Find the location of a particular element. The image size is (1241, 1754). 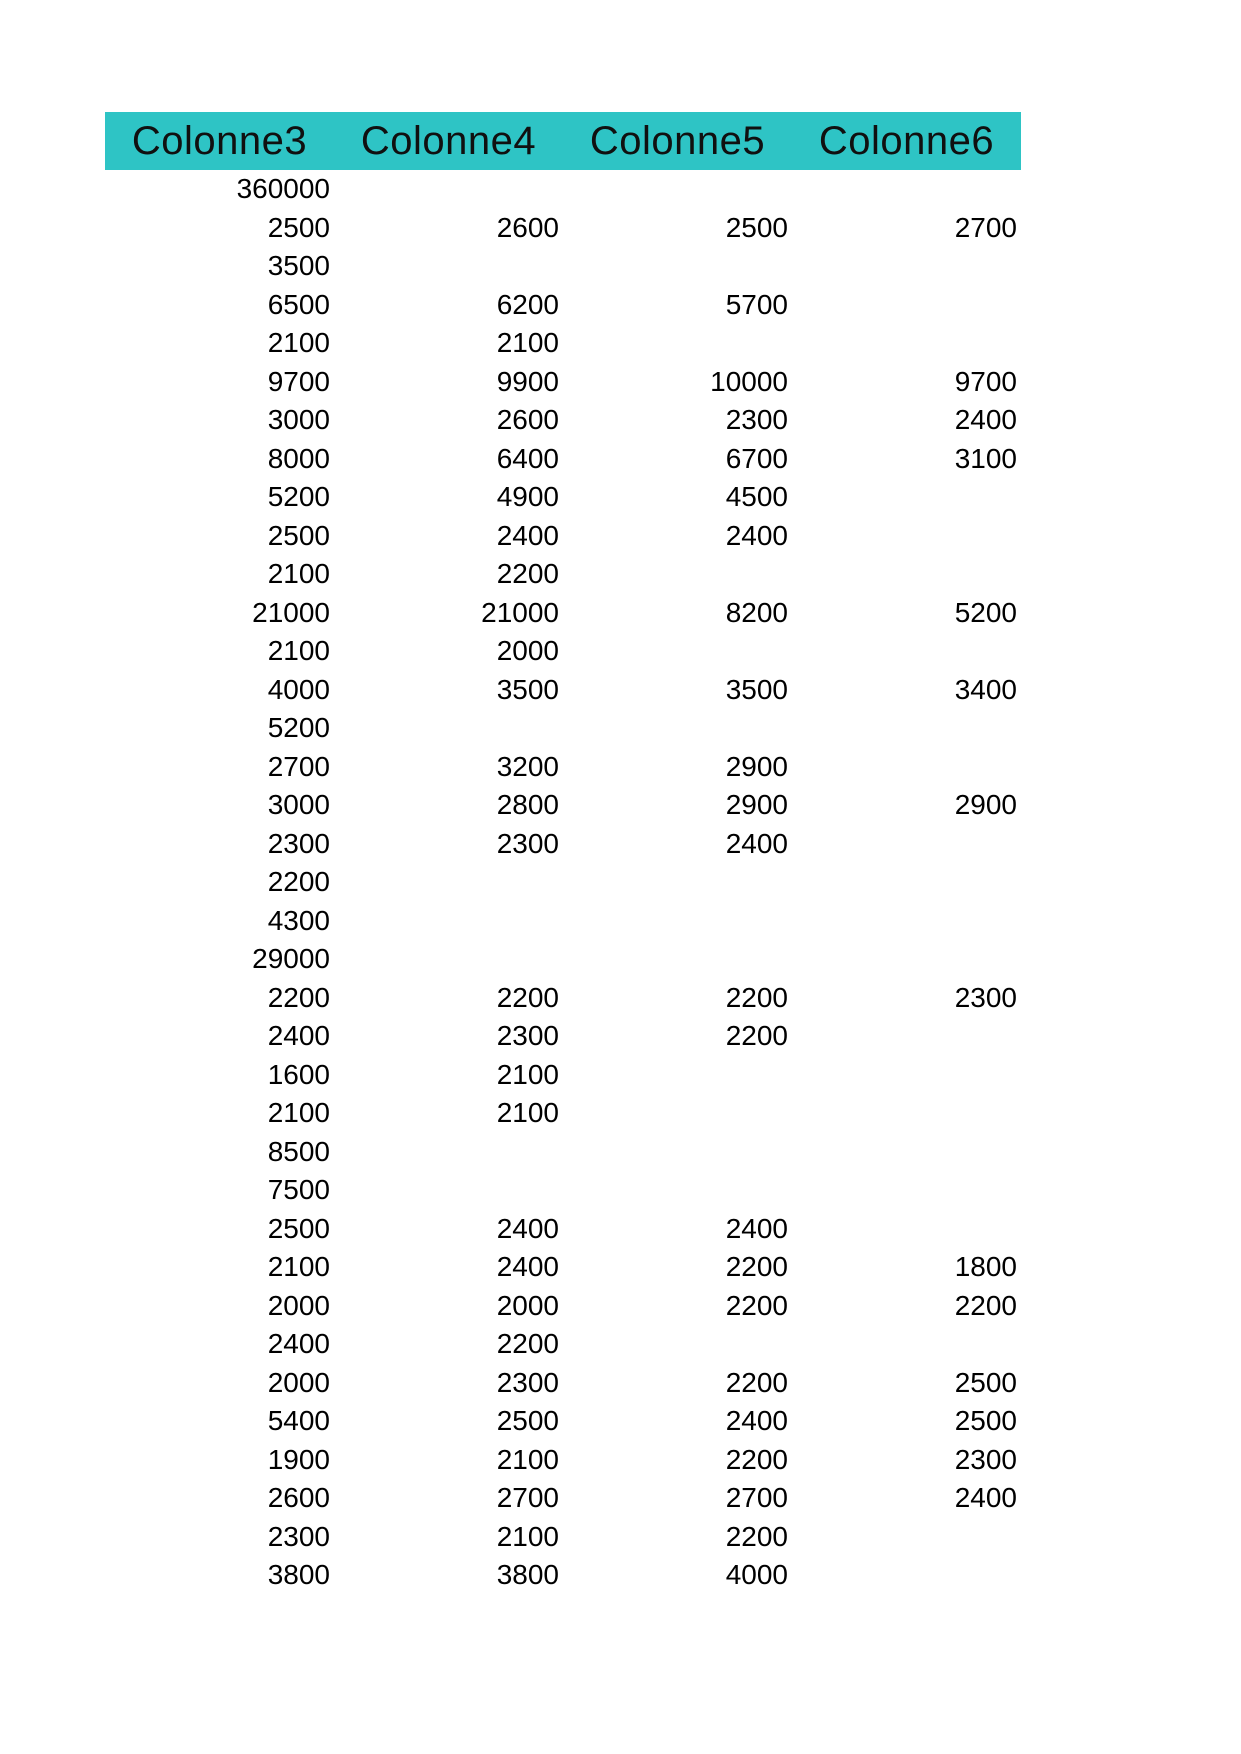

table-cell: 8200 is located at coordinates (756, 612).